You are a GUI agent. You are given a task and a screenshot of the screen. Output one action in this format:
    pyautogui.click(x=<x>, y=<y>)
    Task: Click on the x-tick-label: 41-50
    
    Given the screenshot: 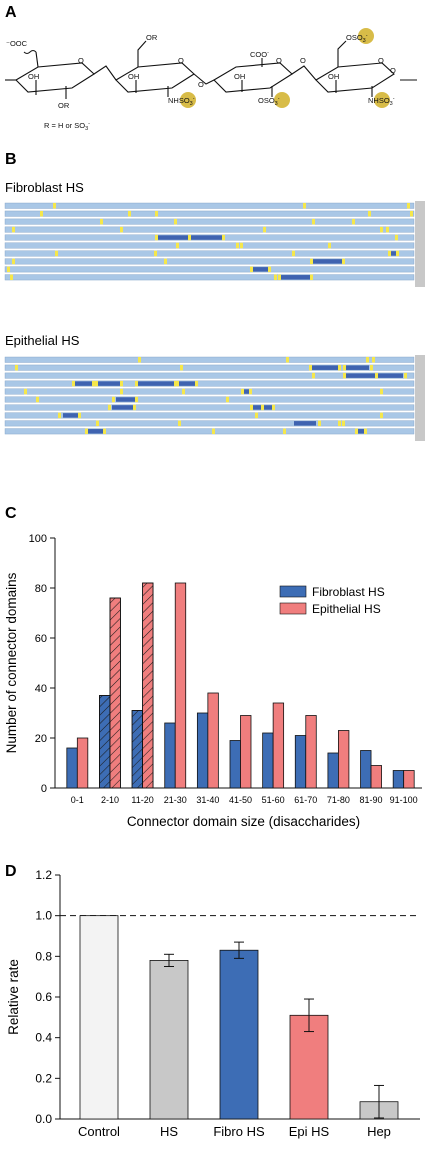 What is the action you would take?
    pyautogui.click(x=240, y=800)
    